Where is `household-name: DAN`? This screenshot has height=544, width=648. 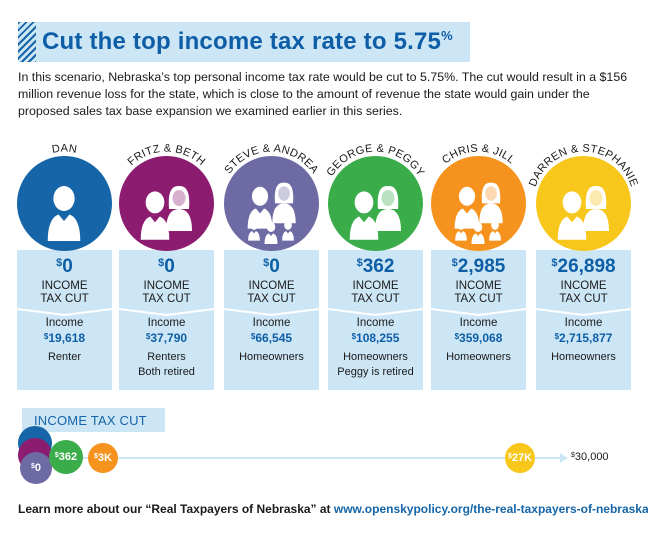 household-name: DAN is located at coordinates (64, 149).